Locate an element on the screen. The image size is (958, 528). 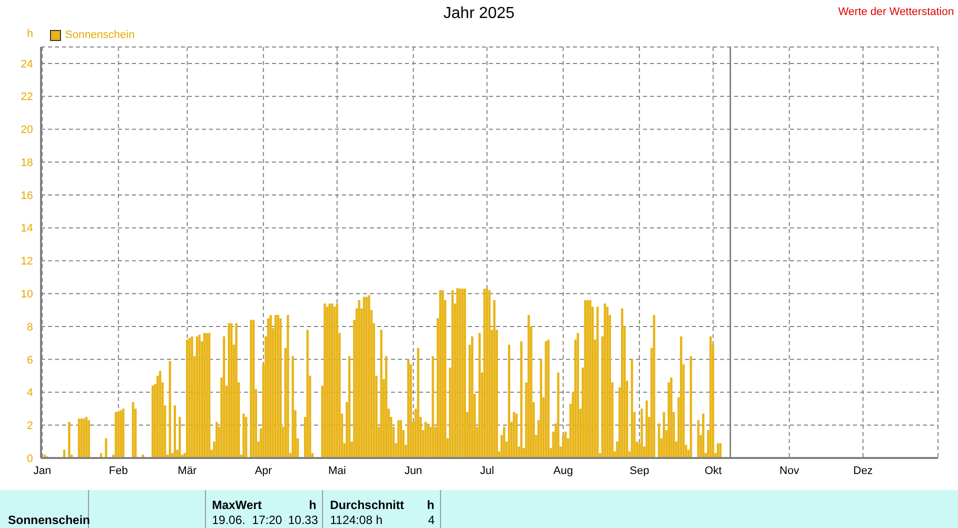
x-tick-label: Feb is located at coordinates (118, 470).